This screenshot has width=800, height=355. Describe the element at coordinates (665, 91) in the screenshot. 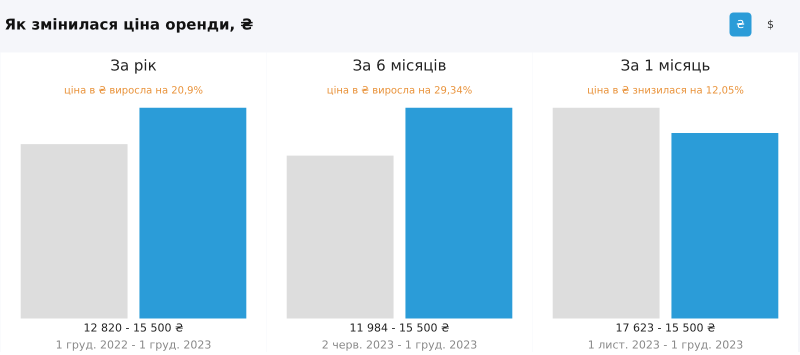

I see `chart-subtitle: ціна в ₴ знизилася на 12,05%` at that location.